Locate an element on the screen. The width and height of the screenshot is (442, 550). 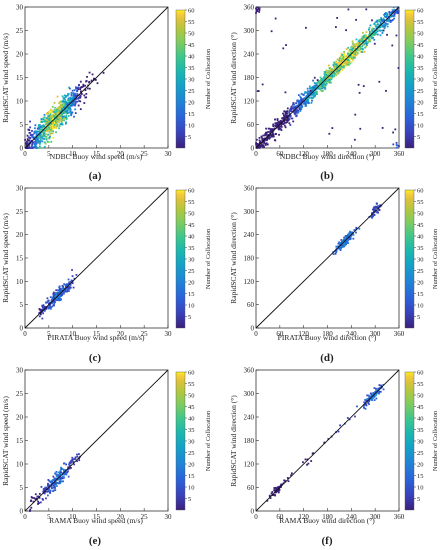
x-tick-label-a: 25 is located at coordinates (145, 154).